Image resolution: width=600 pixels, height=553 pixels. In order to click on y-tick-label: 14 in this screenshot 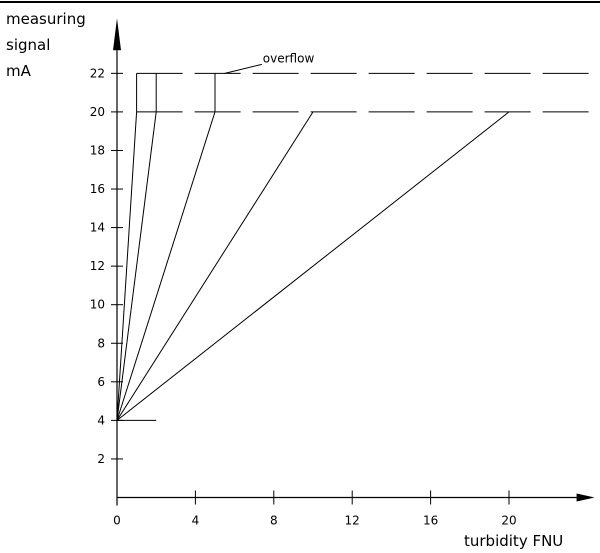, I will do `click(97, 228)`.